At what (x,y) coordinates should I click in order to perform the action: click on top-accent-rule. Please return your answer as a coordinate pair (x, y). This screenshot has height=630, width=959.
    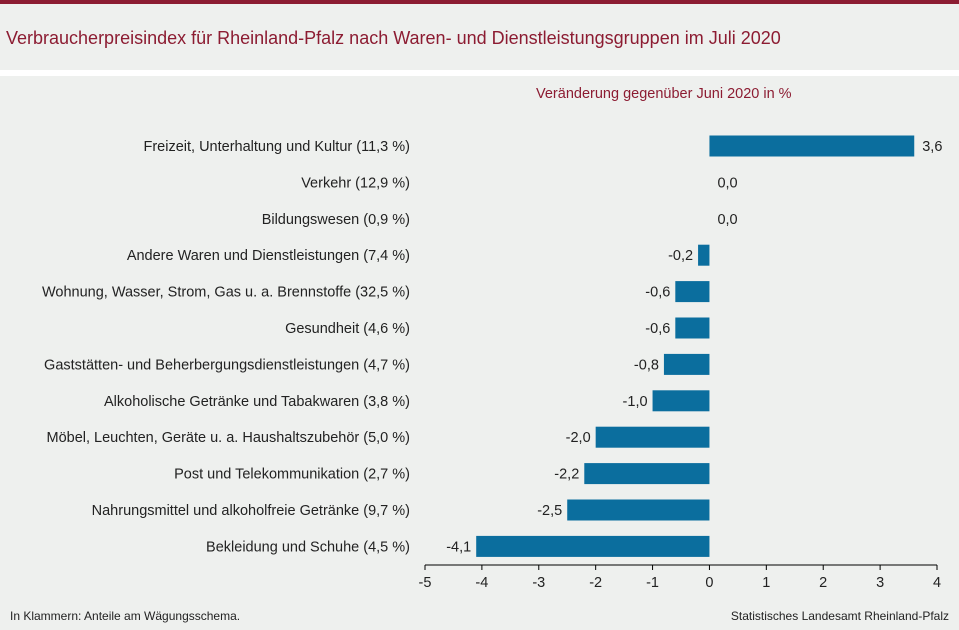
    Looking at the image, I should click on (479, 2).